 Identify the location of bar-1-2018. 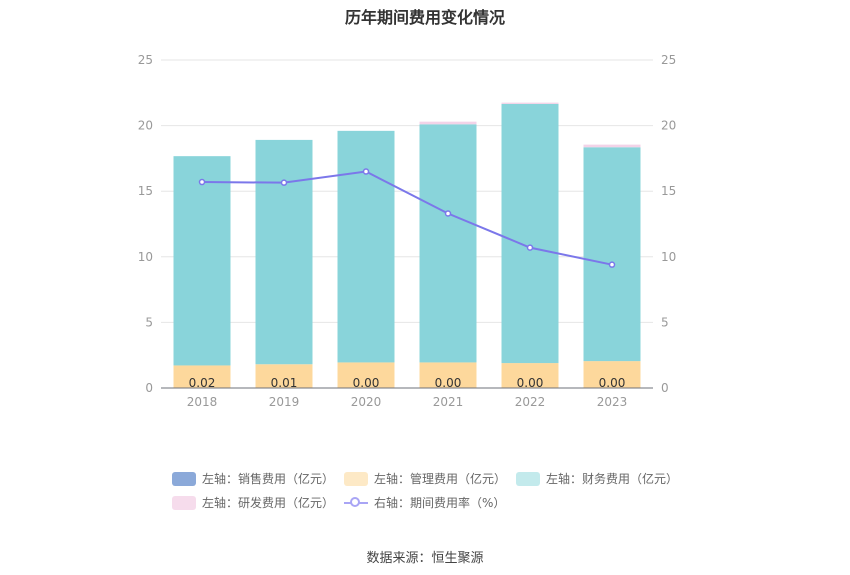
(202, 376).